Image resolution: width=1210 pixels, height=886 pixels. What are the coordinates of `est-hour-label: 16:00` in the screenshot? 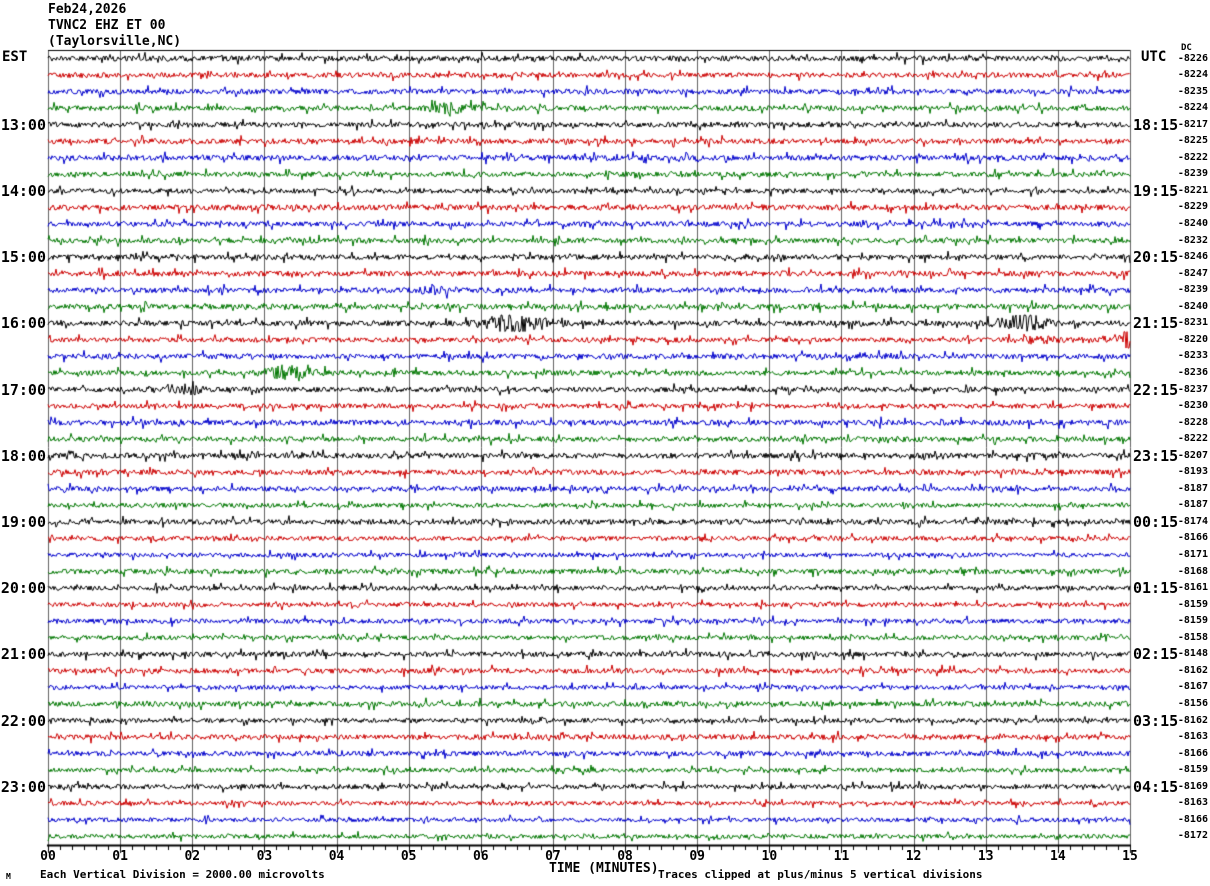 It's located at (23, 323).